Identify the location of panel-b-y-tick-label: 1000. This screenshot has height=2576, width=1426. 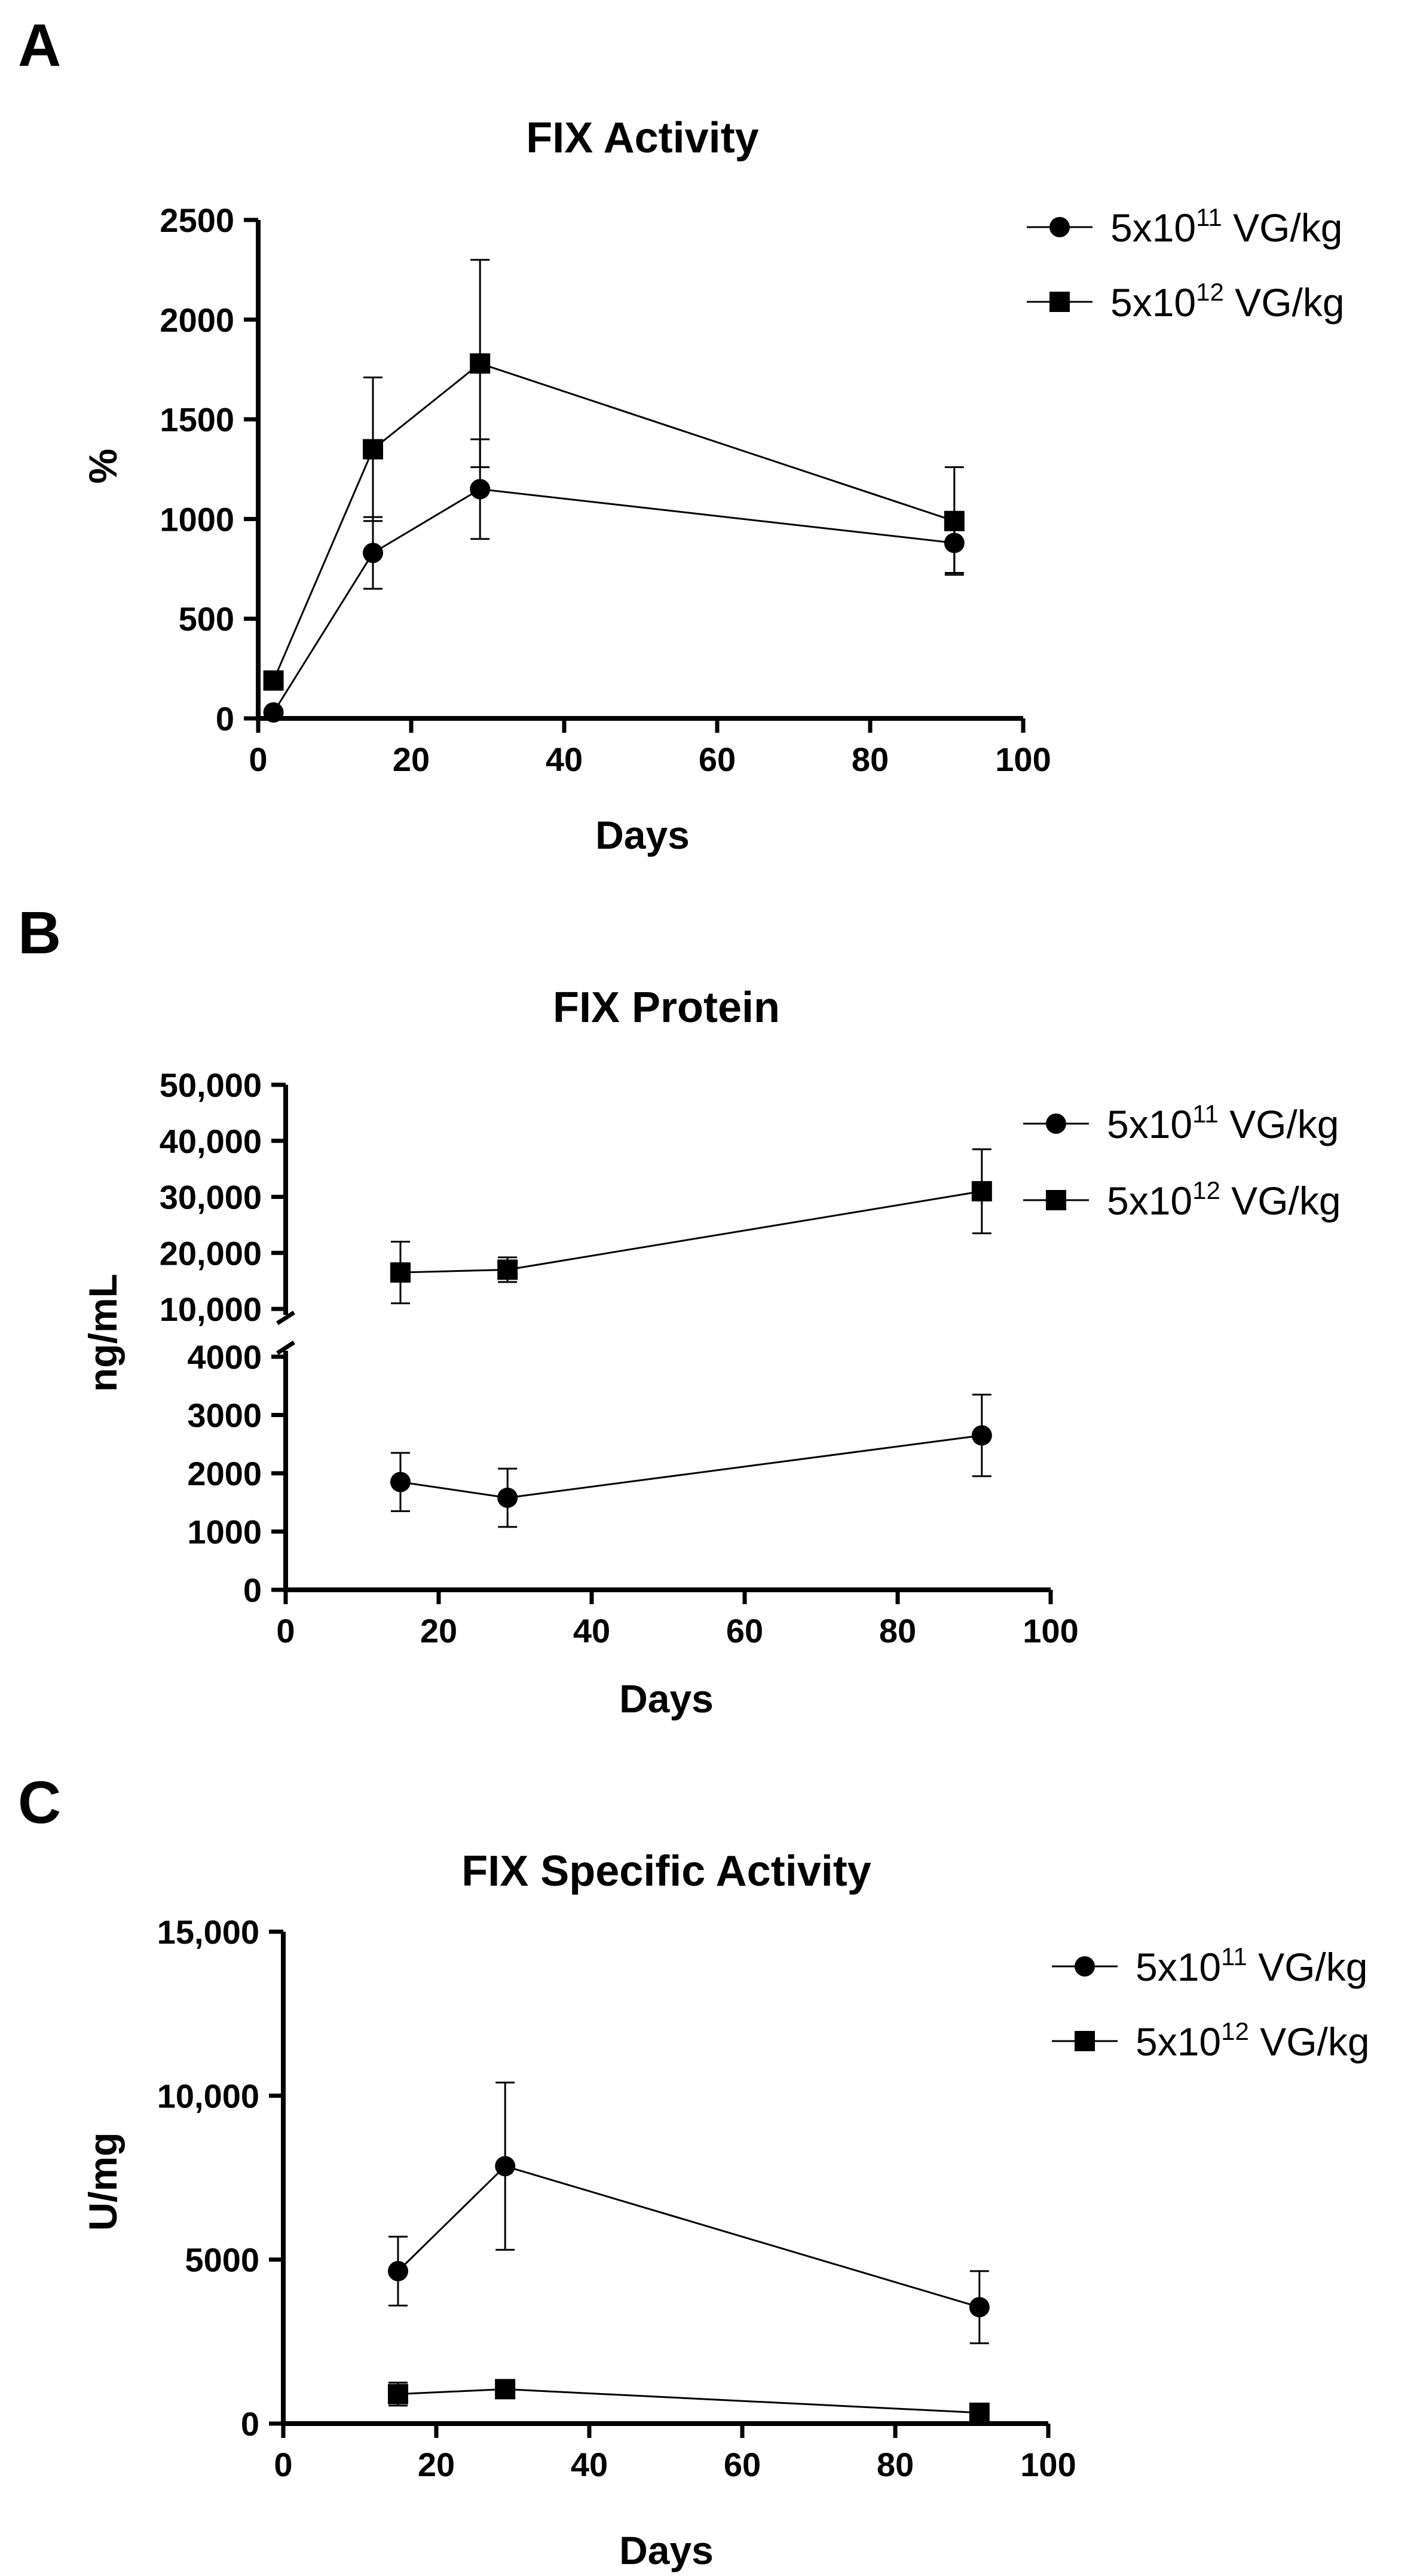
(224, 1532).